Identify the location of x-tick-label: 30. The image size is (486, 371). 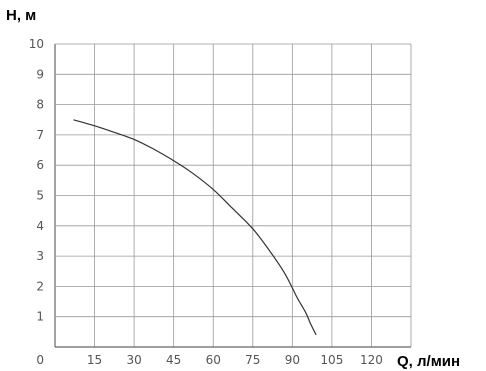
(133, 360).